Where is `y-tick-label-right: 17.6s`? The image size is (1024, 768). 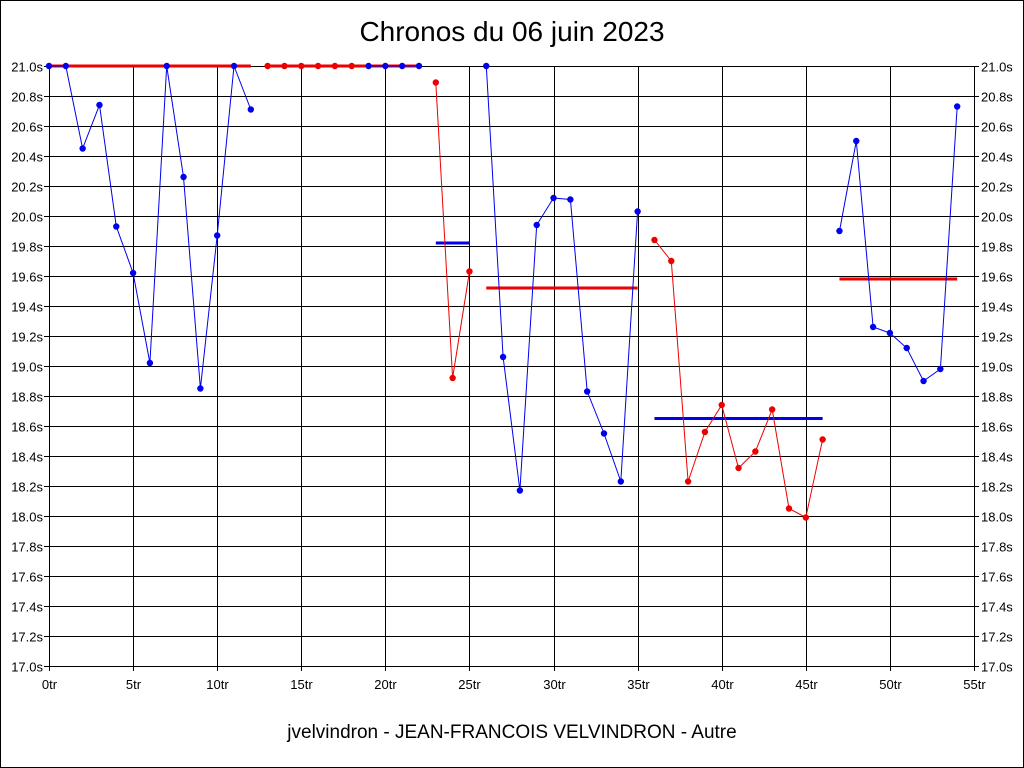
y-tick-label-right: 17.6s is located at coordinates (997, 577).